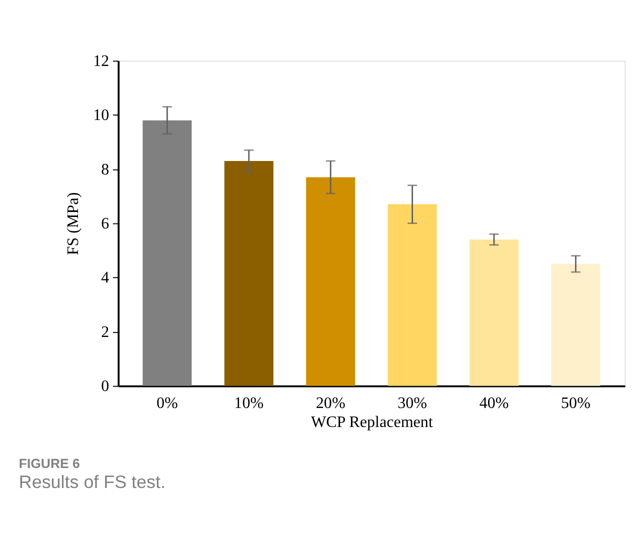 The width and height of the screenshot is (638, 540). Describe the element at coordinates (105, 223) in the screenshot. I see `y-tick-label: 6` at that location.